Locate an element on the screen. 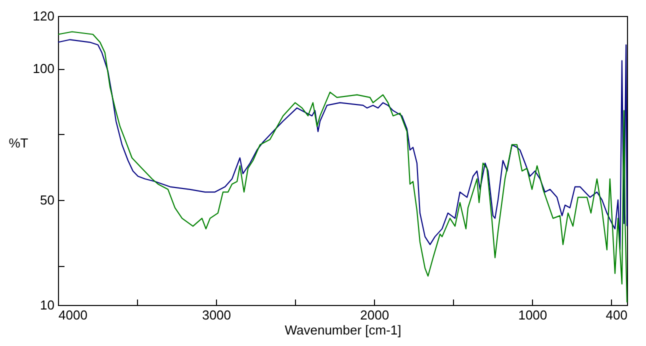  y-tick-label: 120 is located at coordinates (43, 16).